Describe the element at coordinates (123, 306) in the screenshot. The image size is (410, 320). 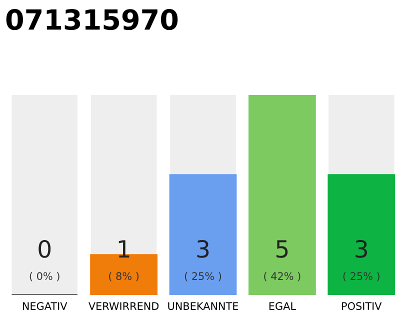
I see `x-tick-label: VERWIRREND` at that location.